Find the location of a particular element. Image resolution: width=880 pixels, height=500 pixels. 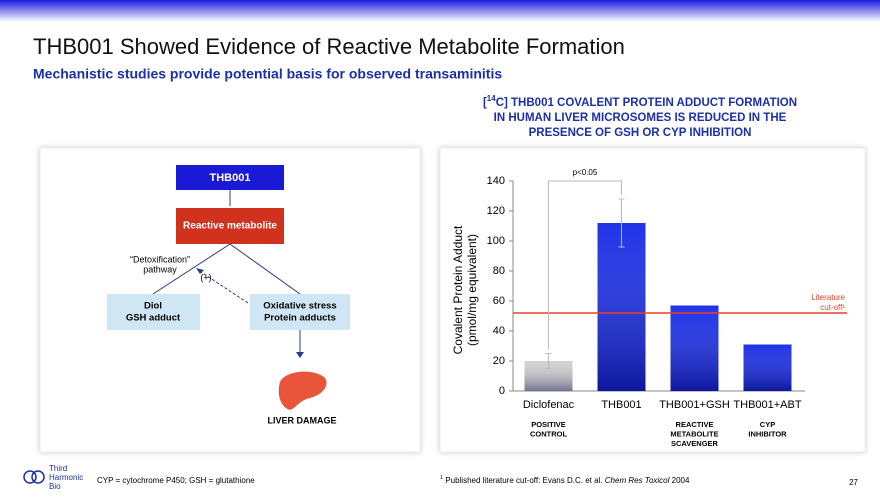

logo-text: Bio is located at coordinates (55, 486).